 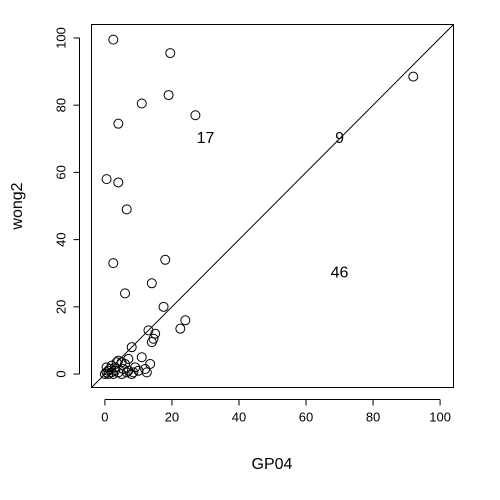 What do you see at coordinates (440, 417) in the screenshot?
I see `x-tick-label: 100` at bounding box center [440, 417].